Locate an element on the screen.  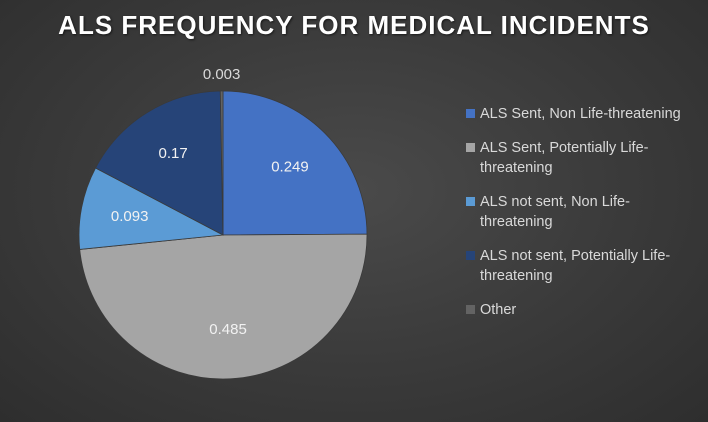
legend-entry-4: Other is located at coordinates (584, 310).